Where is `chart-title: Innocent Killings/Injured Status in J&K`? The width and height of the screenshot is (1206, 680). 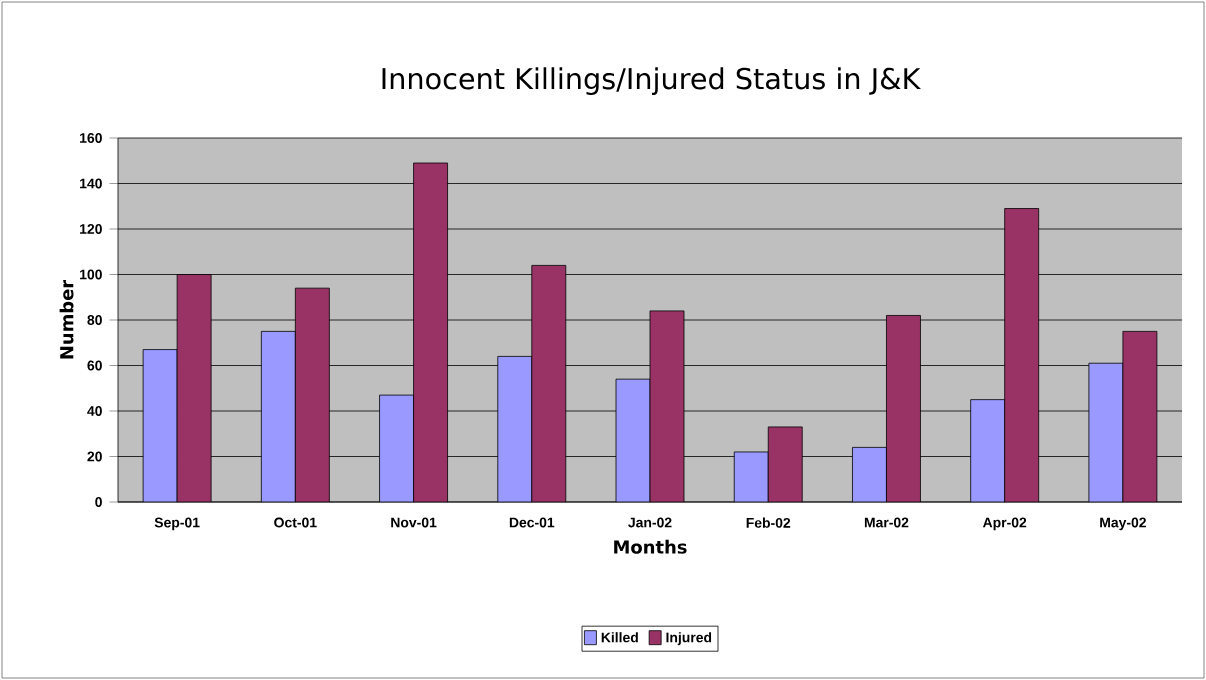 chart-title: Innocent Killings/Injured Status in J&K is located at coordinates (651, 81).